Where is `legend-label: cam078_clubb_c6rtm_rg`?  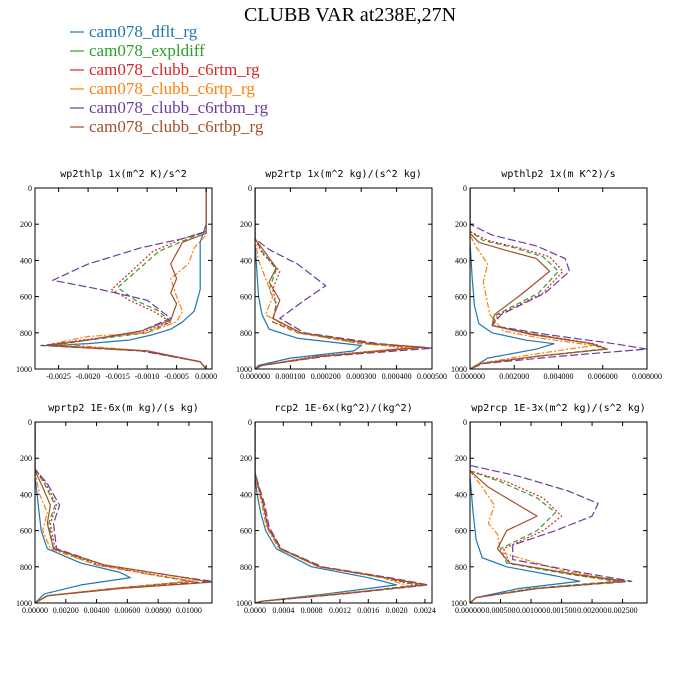 legend-label: cam078_clubb_c6rtm_rg is located at coordinates (174, 69).